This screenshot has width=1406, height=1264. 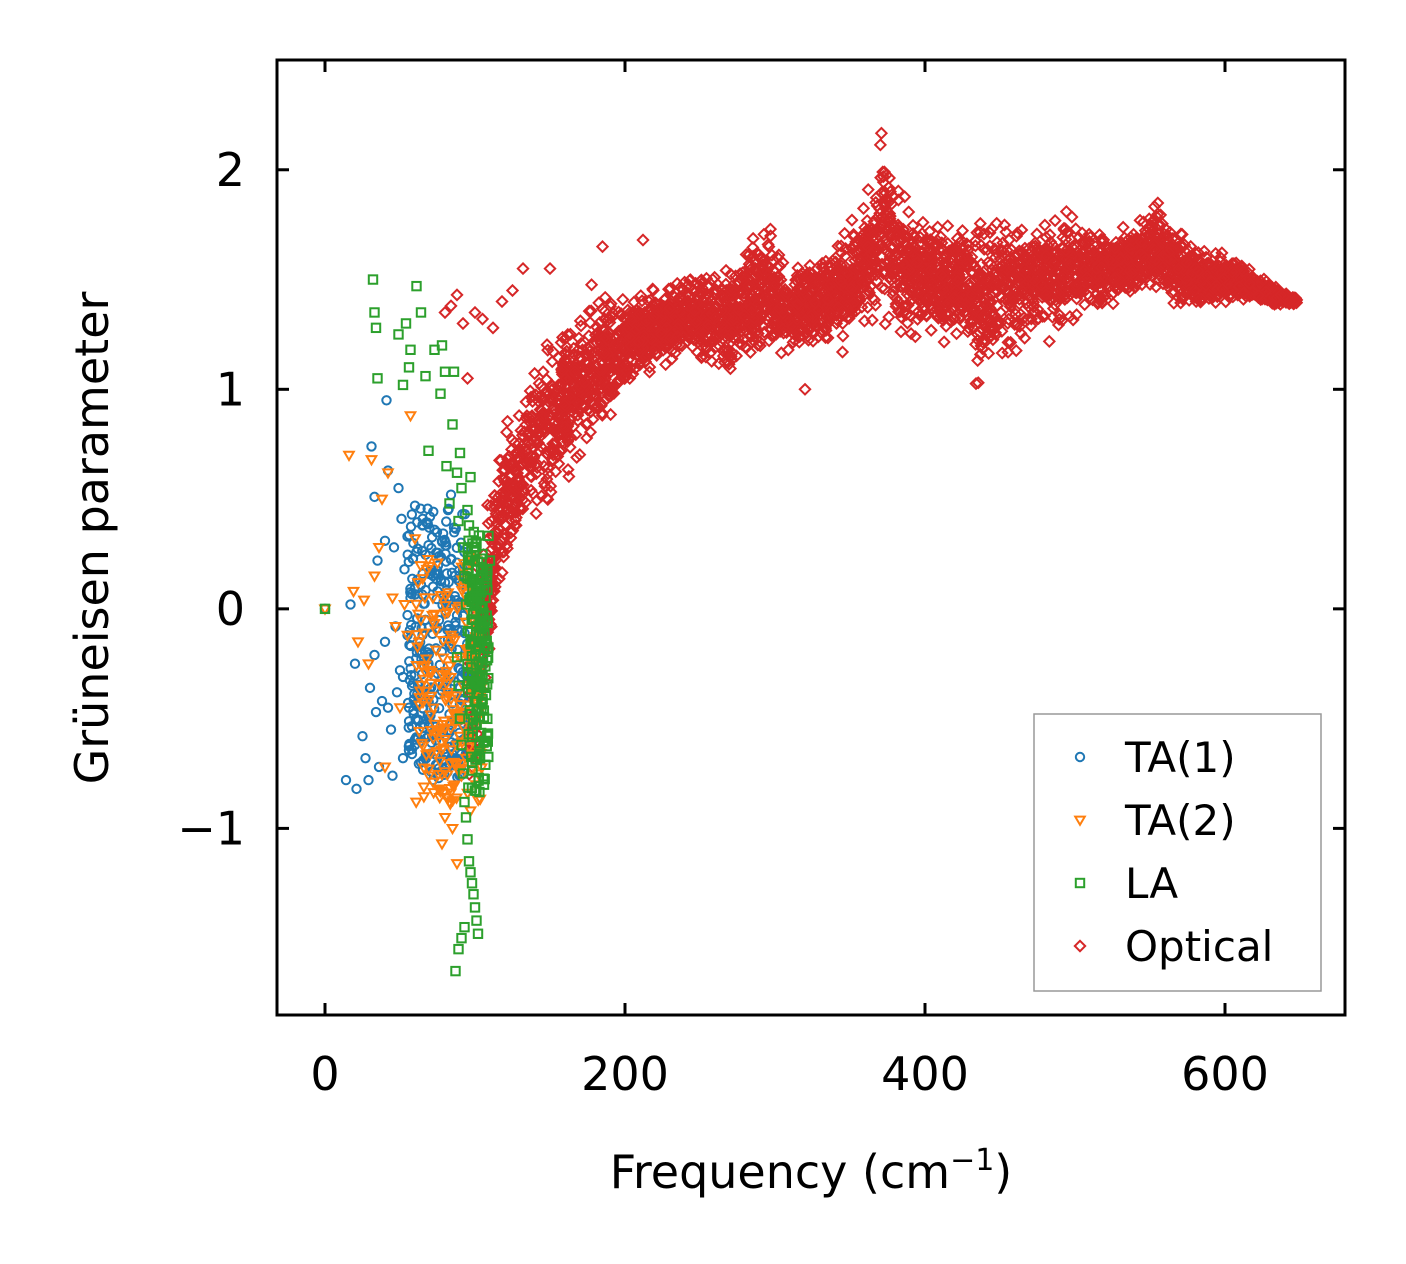 What do you see at coordinates (404, 641) in the screenshot?
I see `series-ta2` at bounding box center [404, 641].